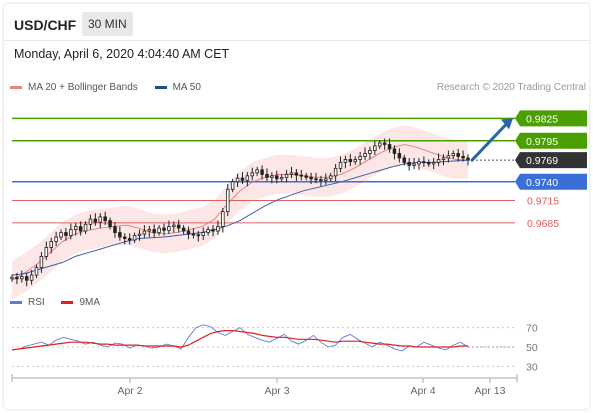  What do you see at coordinates (532, 348) in the screenshot?
I see `rsi-tick-label: 50` at bounding box center [532, 348].